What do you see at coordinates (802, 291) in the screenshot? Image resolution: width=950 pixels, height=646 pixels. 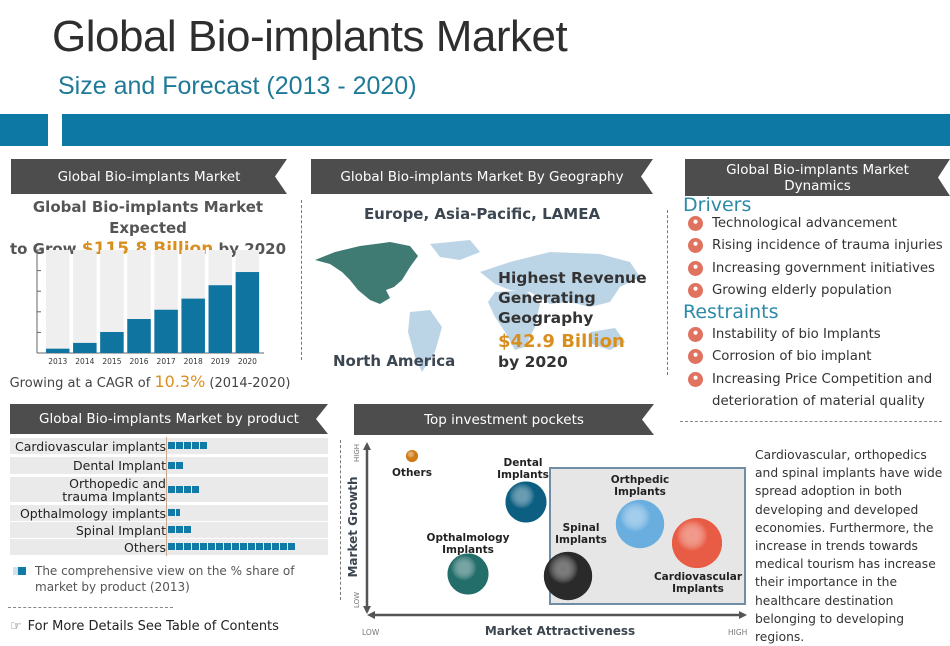 I see `driver-text: Growing elderly population` at bounding box center [802, 291].